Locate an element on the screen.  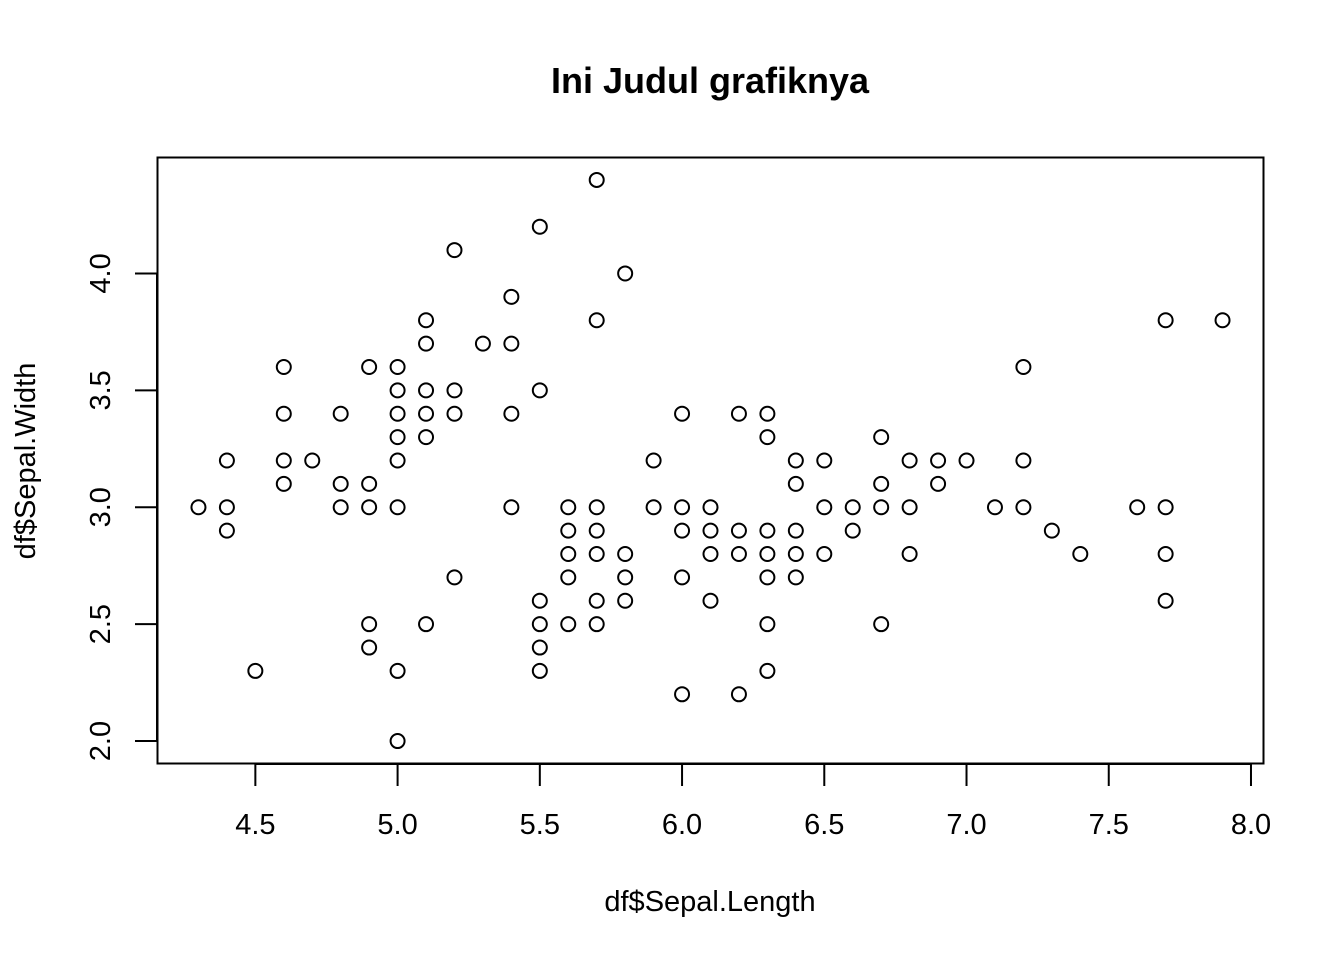
x-tick-label: 6.0 is located at coordinates (682, 825).